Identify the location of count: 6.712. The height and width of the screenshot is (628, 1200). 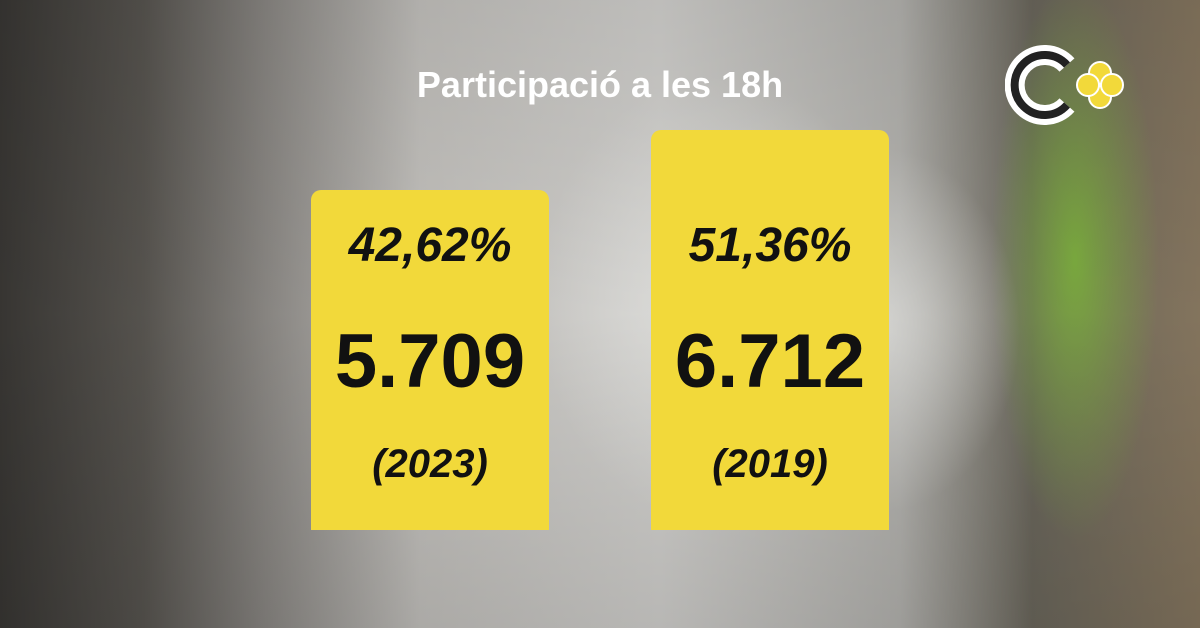
(770, 361).